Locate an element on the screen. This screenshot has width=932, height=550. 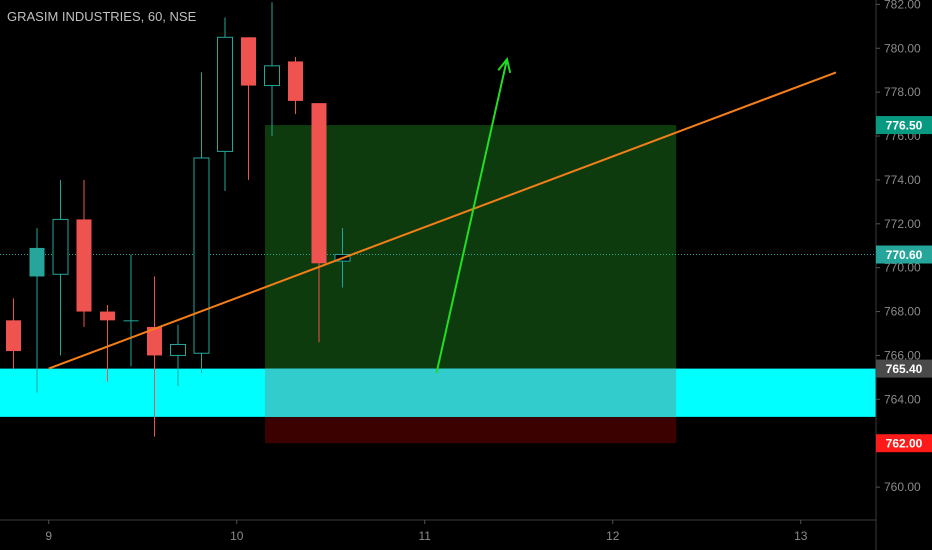
price-tag-label: 765.40 is located at coordinates (904, 369).